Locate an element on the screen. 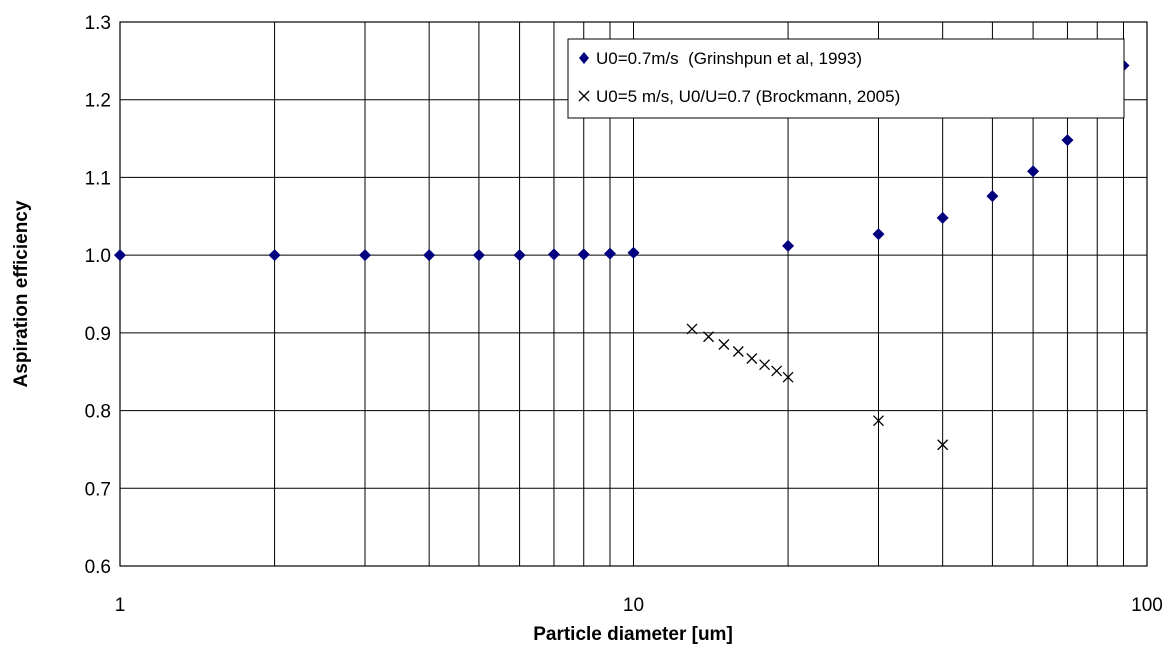 The image size is (1175, 650). y-tick-label: 0.8 is located at coordinates (98, 412).